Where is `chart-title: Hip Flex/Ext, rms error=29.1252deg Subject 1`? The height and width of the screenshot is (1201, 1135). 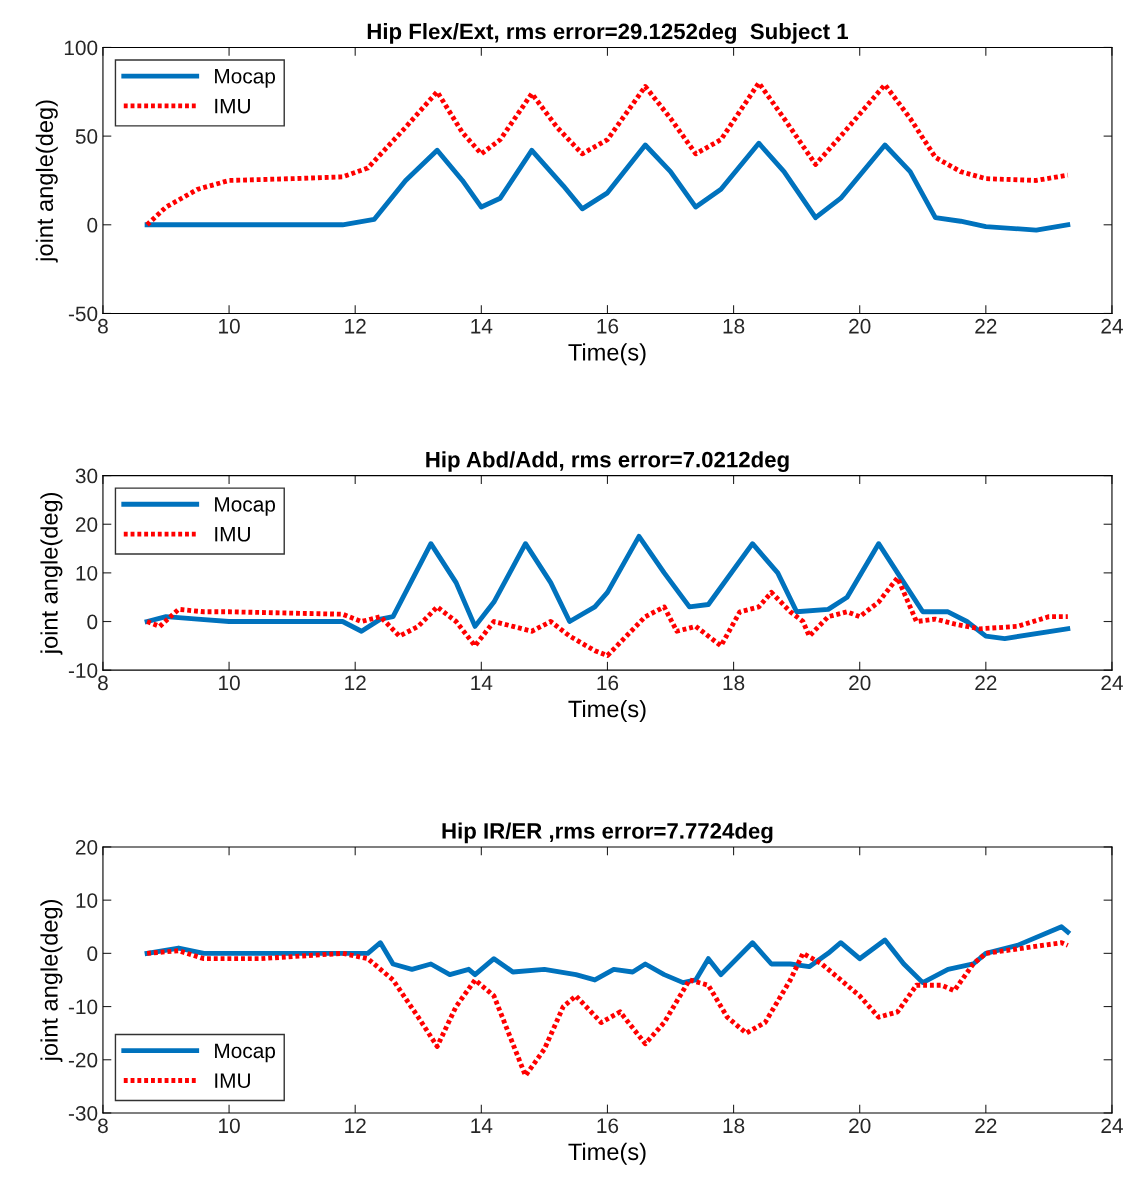 chart-title: Hip Flex/Ext, rms error=29.1252deg Subject 1 is located at coordinates (607, 33).